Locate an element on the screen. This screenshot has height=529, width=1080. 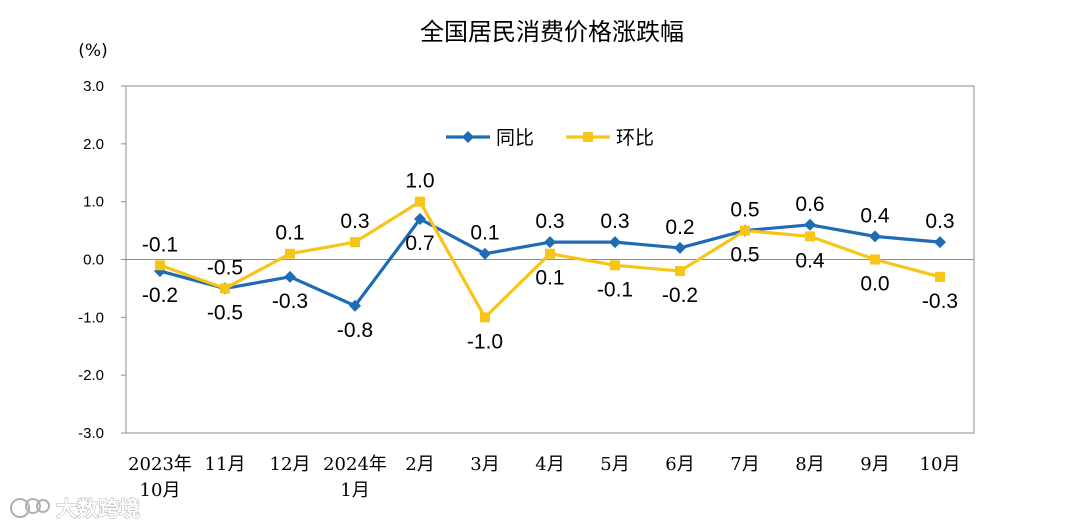
x-tick-label: 7月 is located at coordinates (744, 464).